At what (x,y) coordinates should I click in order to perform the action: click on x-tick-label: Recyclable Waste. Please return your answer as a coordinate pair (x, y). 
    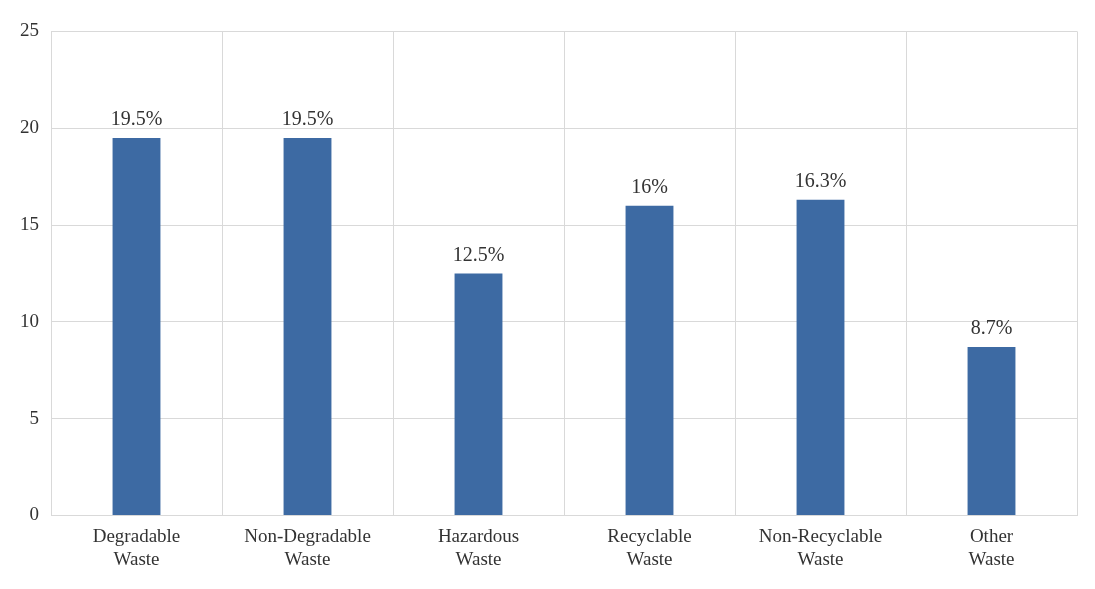
    Looking at the image, I should click on (649, 546).